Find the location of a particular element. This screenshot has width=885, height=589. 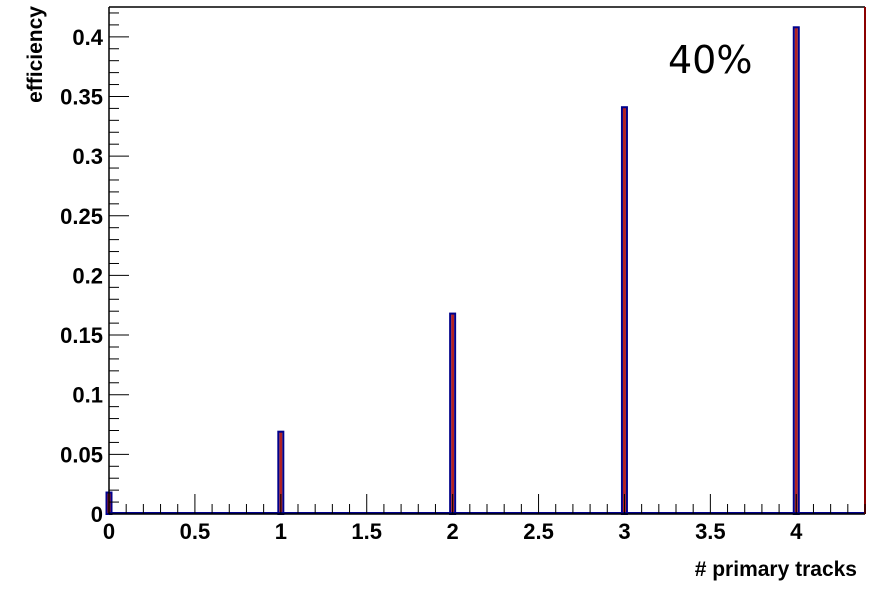

y-tick-label: 0.35 is located at coordinates (81, 96).